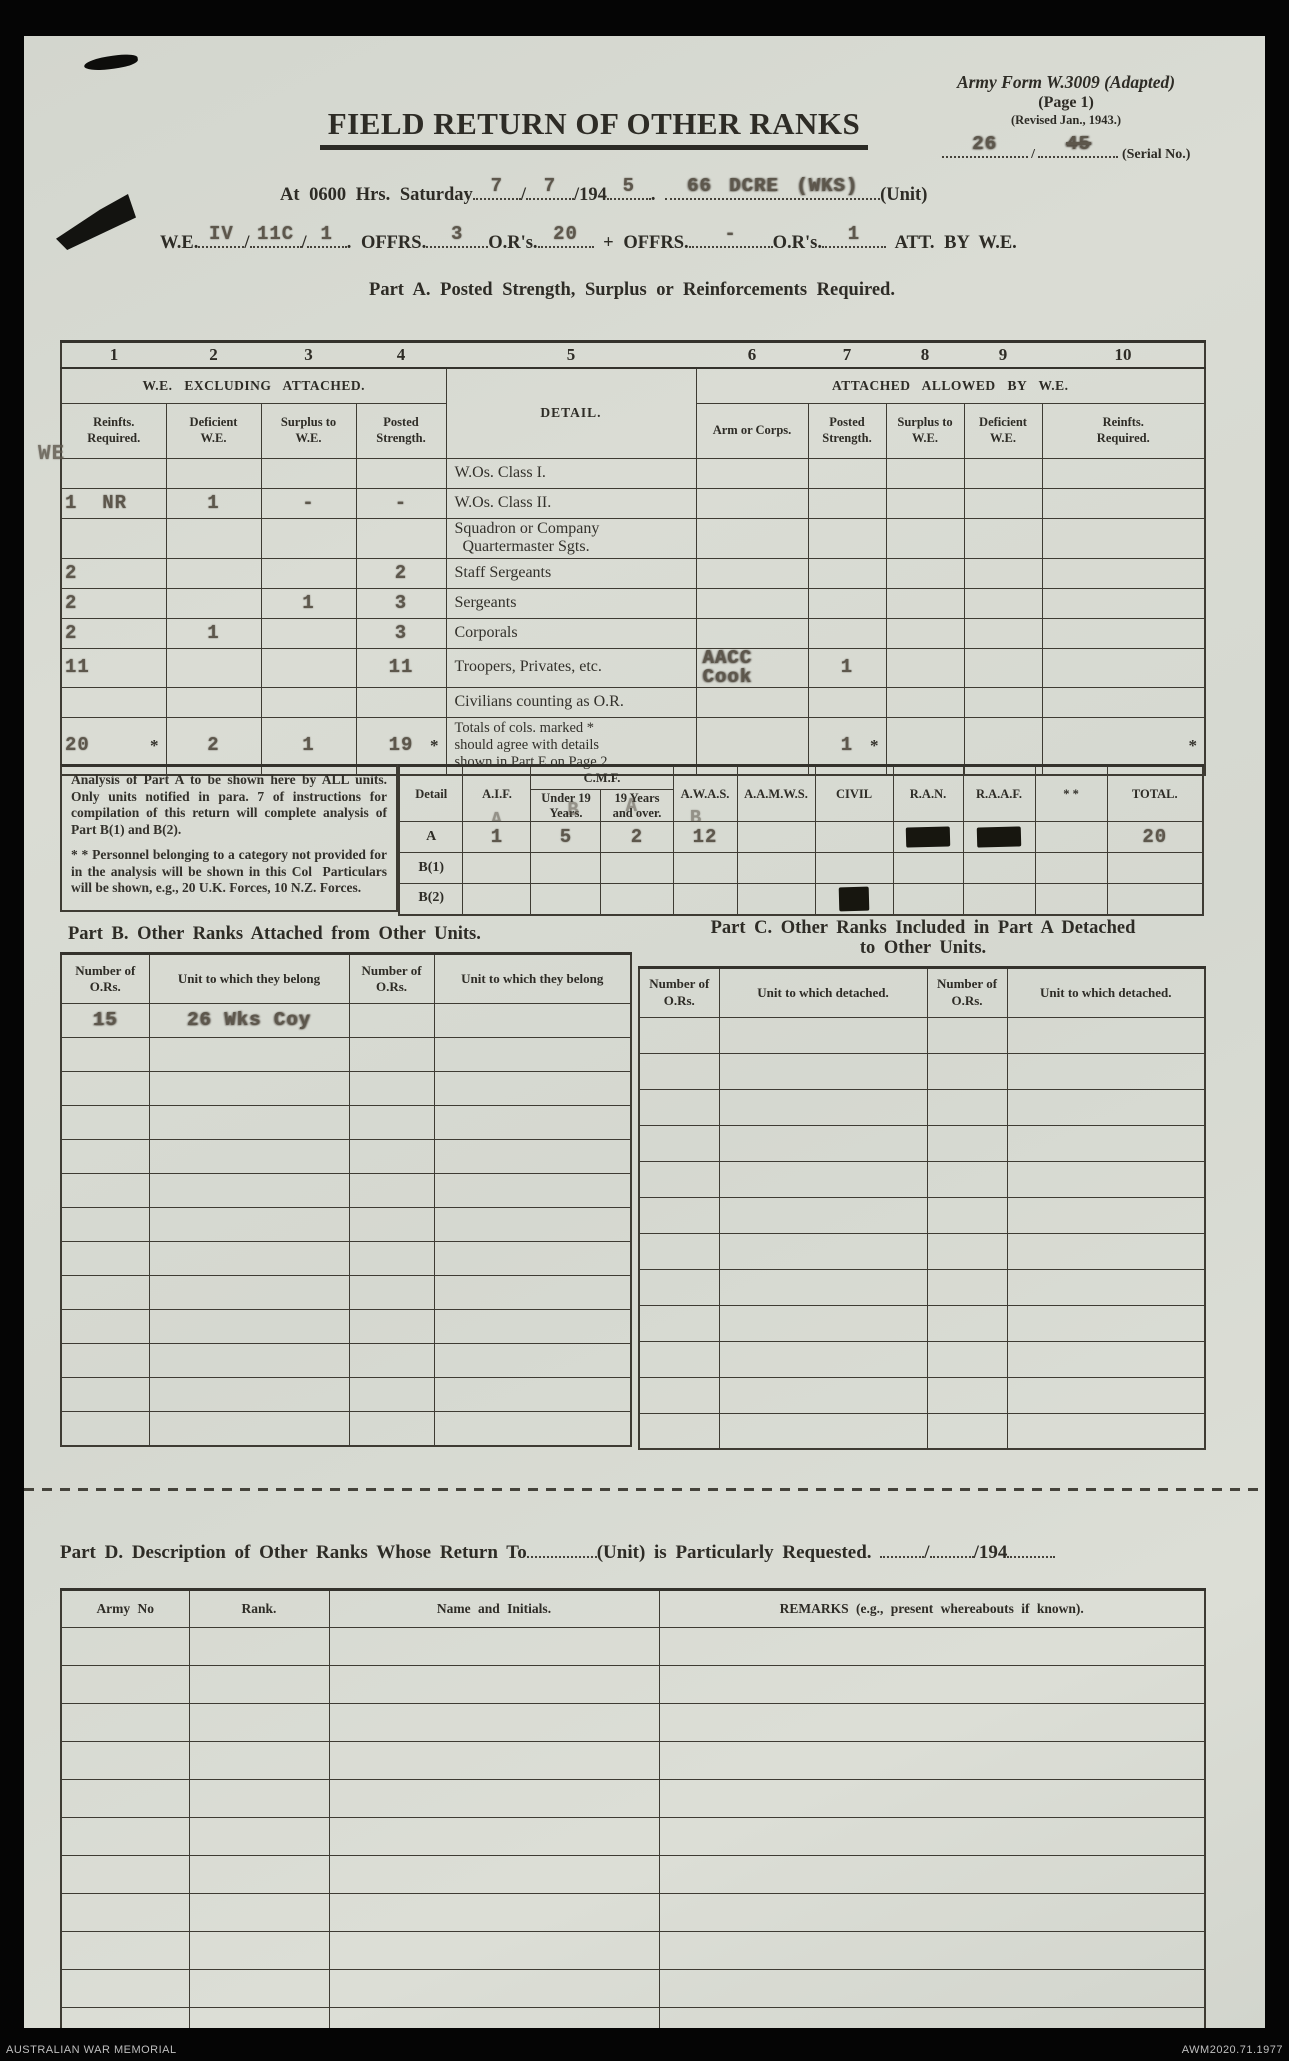  What do you see at coordinates (1066, 82) in the screenshot?
I see `form-ref-line: Army Form W.3009 (Adapted)` at bounding box center [1066, 82].